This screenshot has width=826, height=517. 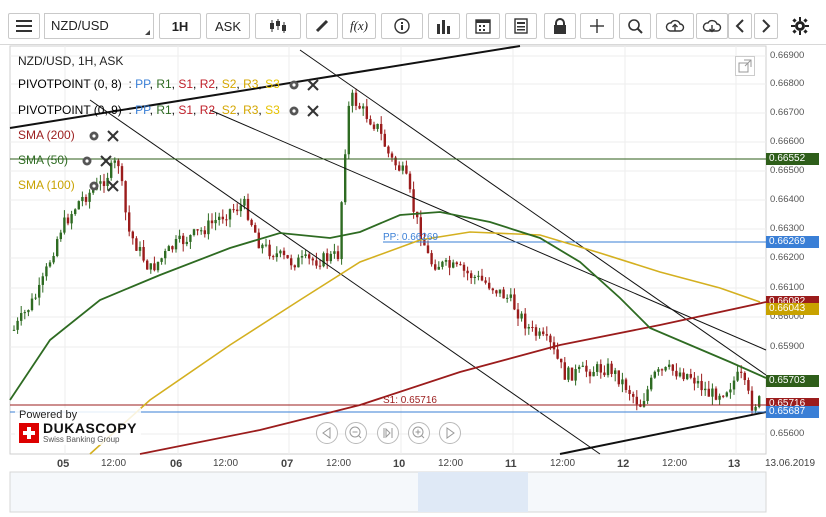 I want to click on symbol-value: NZD/USD, so click(x=80, y=25).